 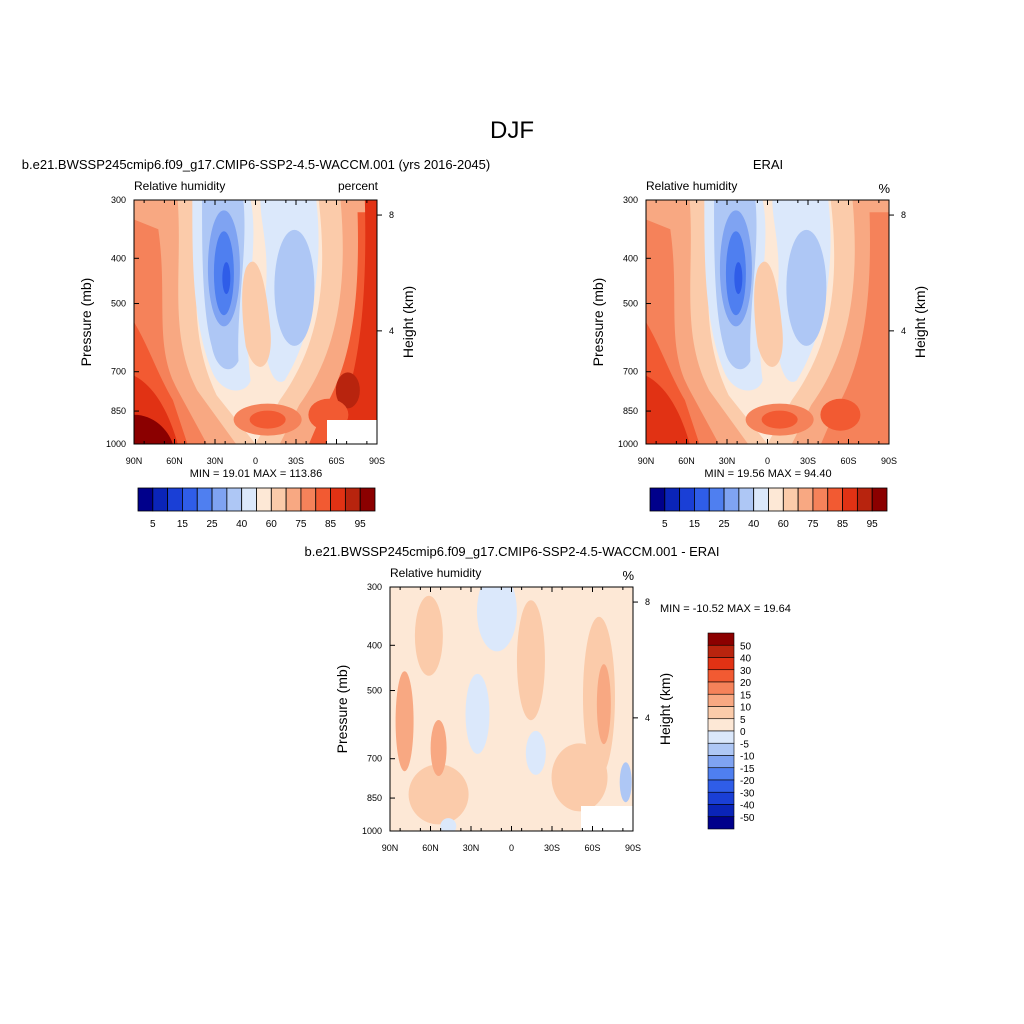 What do you see at coordinates (746, 671) in the screenshot?
I see `colorbar-label: 30` at bounding box center [746, 671].